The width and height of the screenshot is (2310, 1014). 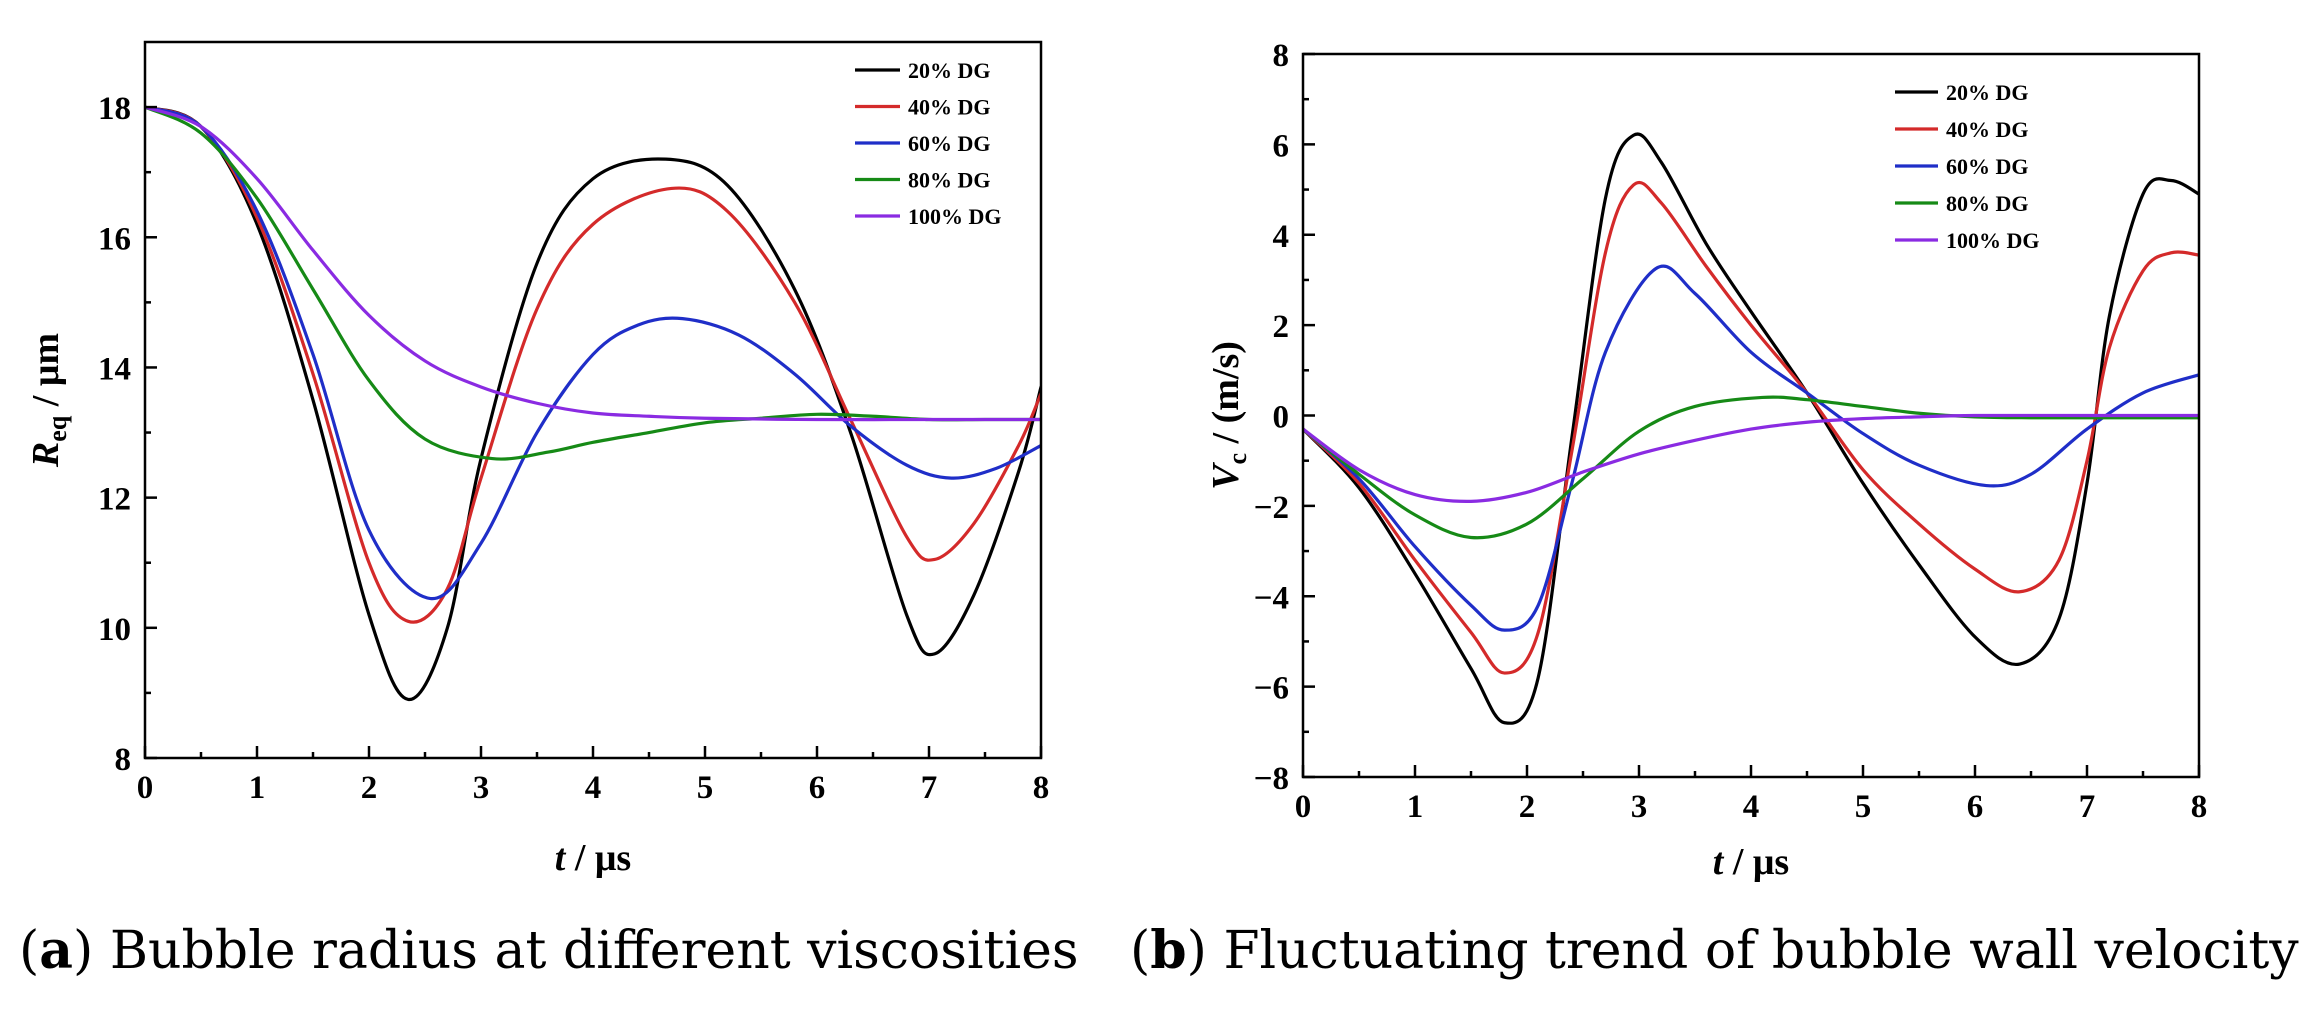 What do you see at coordinates (114, 630) in the screenshot?
I see `y-tick-label: 10` at bounding box center [114, 630].